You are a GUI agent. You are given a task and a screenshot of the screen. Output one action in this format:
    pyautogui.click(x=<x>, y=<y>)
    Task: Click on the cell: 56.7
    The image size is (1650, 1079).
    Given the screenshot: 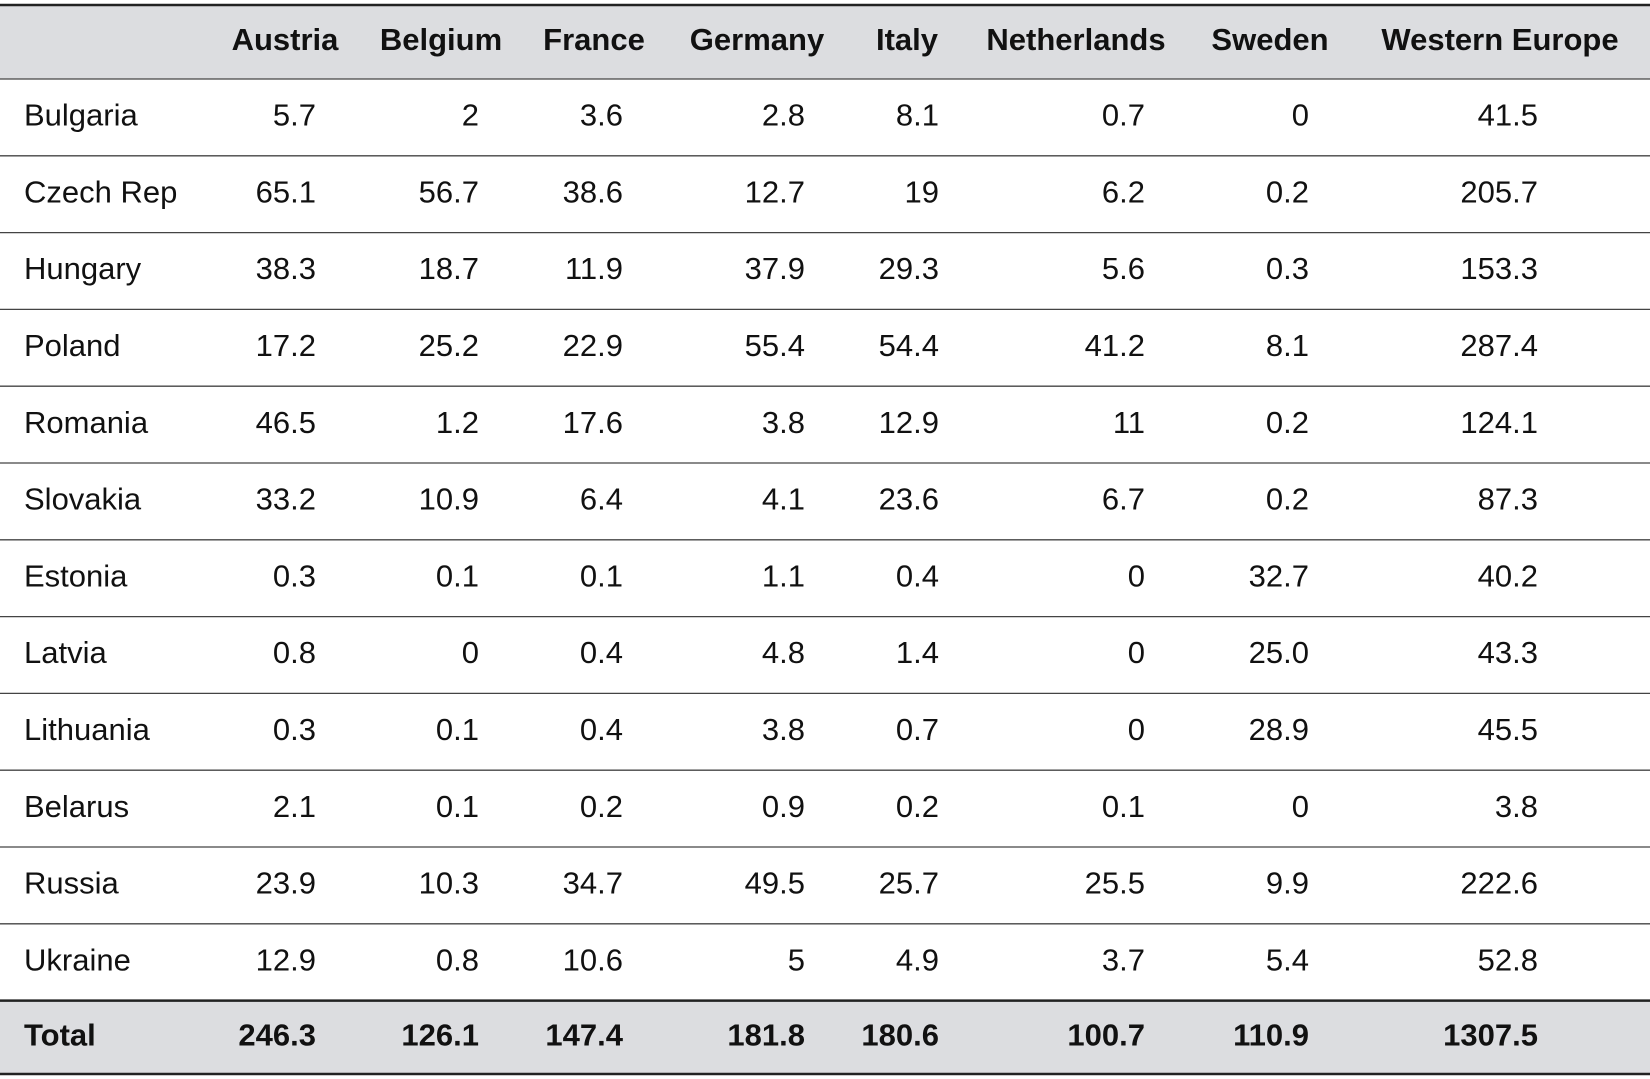 What is the action you would take?
    pyautogui.click(x=449, y=191)
    